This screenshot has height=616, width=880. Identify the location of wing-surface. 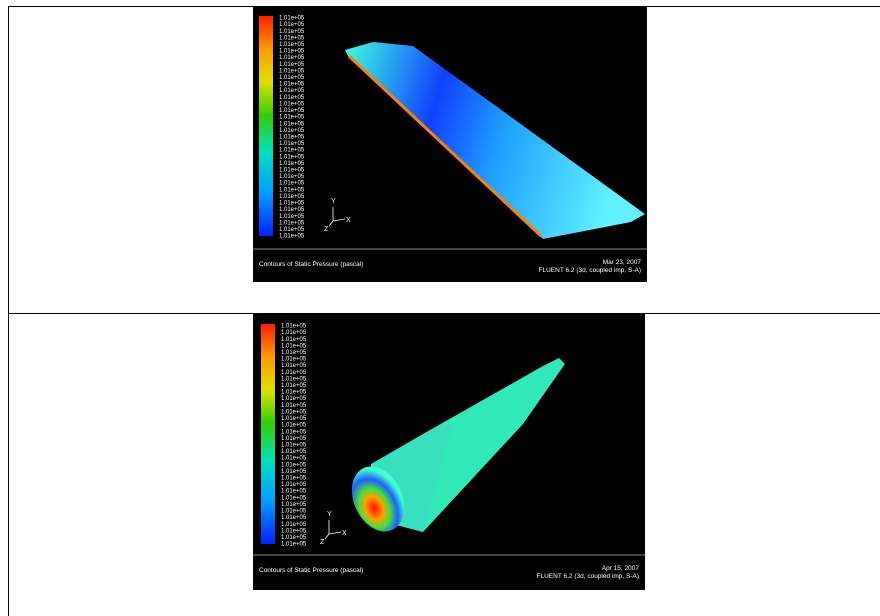
(495, 140).